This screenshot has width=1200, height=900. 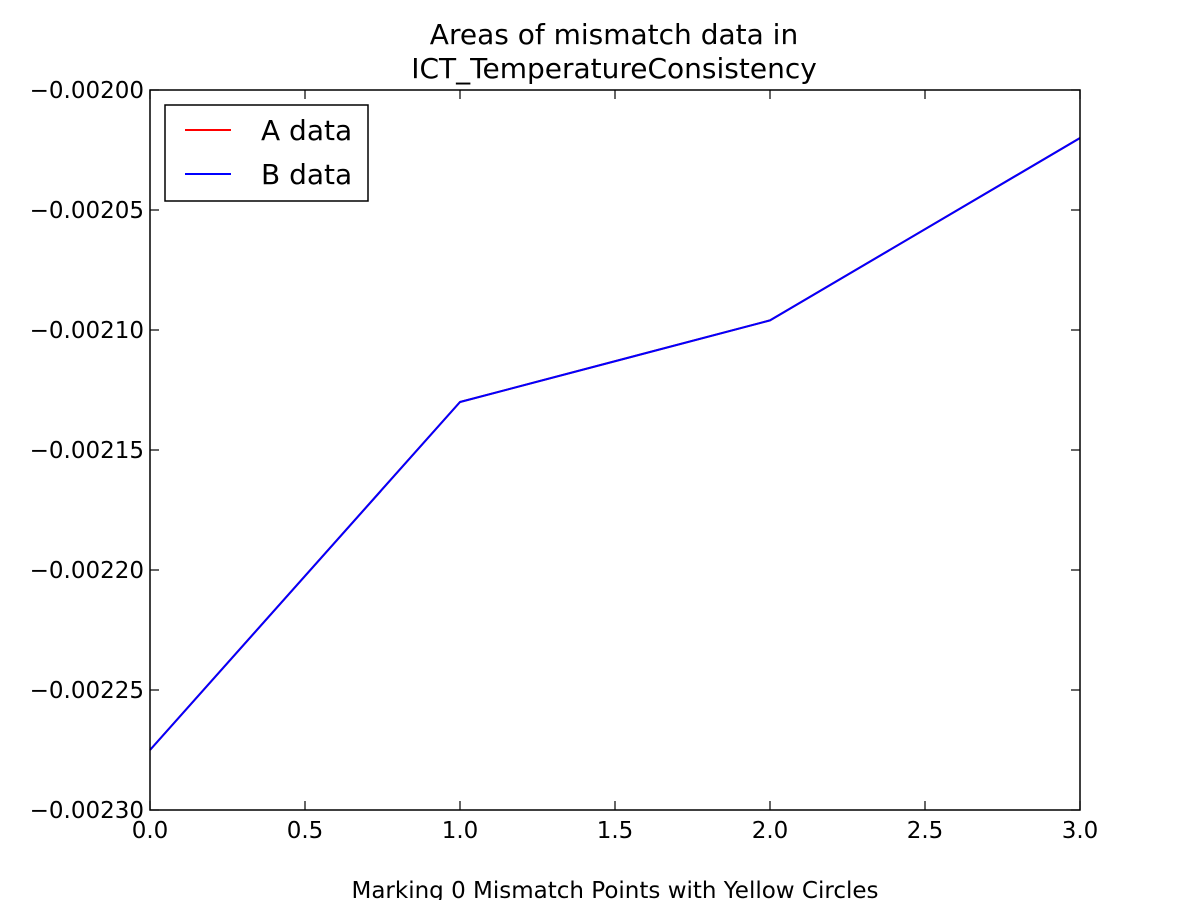 I want to click on y-tick-label-2: −0.00210, so click(x=87, y=331).